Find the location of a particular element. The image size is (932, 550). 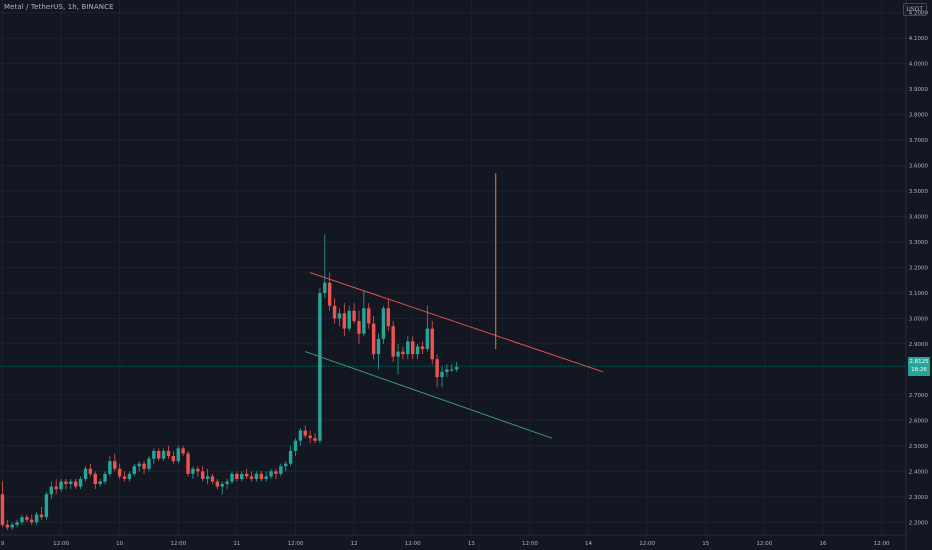

last-price-value: 2.8125 is located at coordinates (919, 362).